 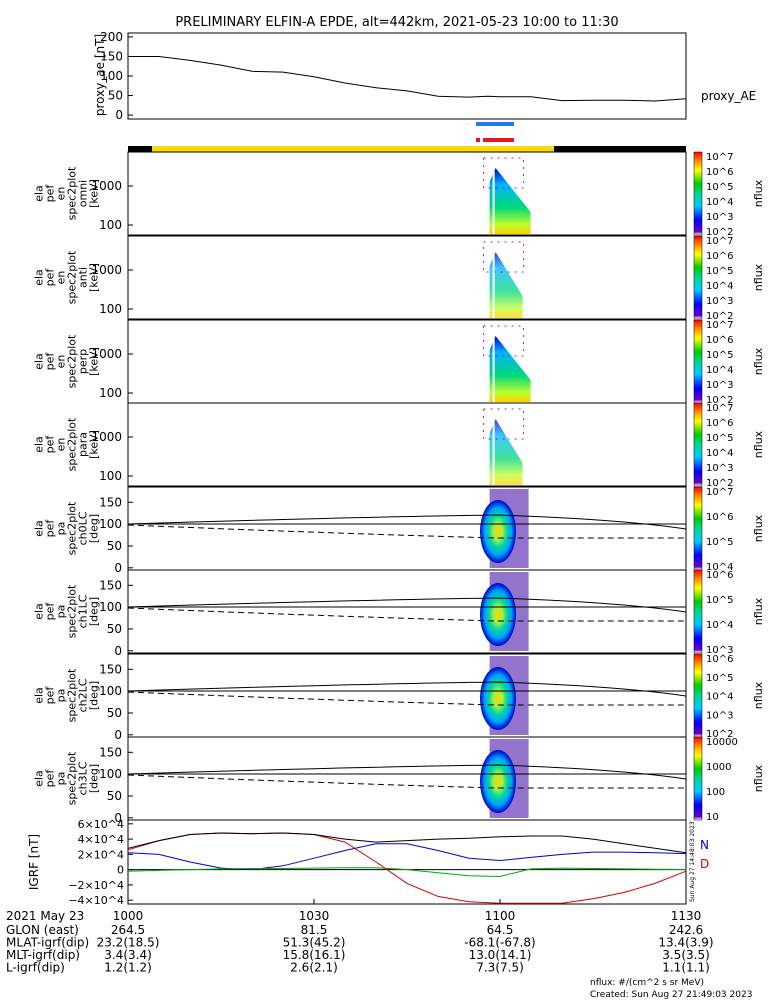 What do you see at coordinates (671, 995) in the screenshot?
I see `created-footnote: Created: Sun Aug 27 21:49:03 2023` at bounding box center [671, 995].